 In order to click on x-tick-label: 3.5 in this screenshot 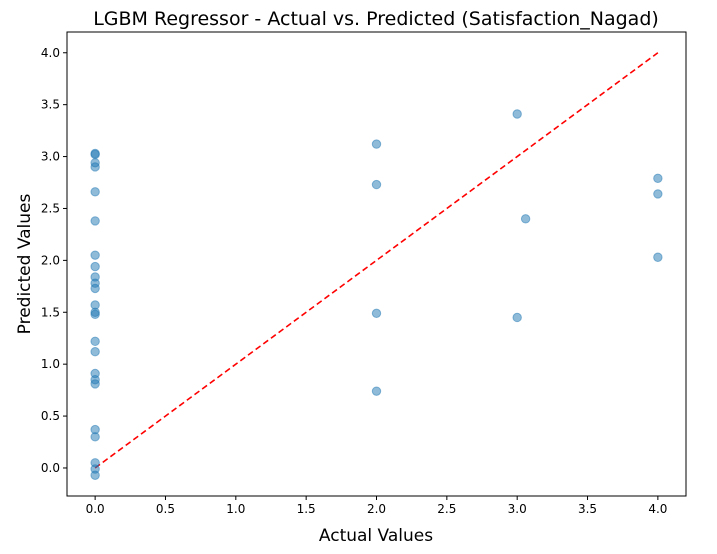, I will do `click(587, 509)`.